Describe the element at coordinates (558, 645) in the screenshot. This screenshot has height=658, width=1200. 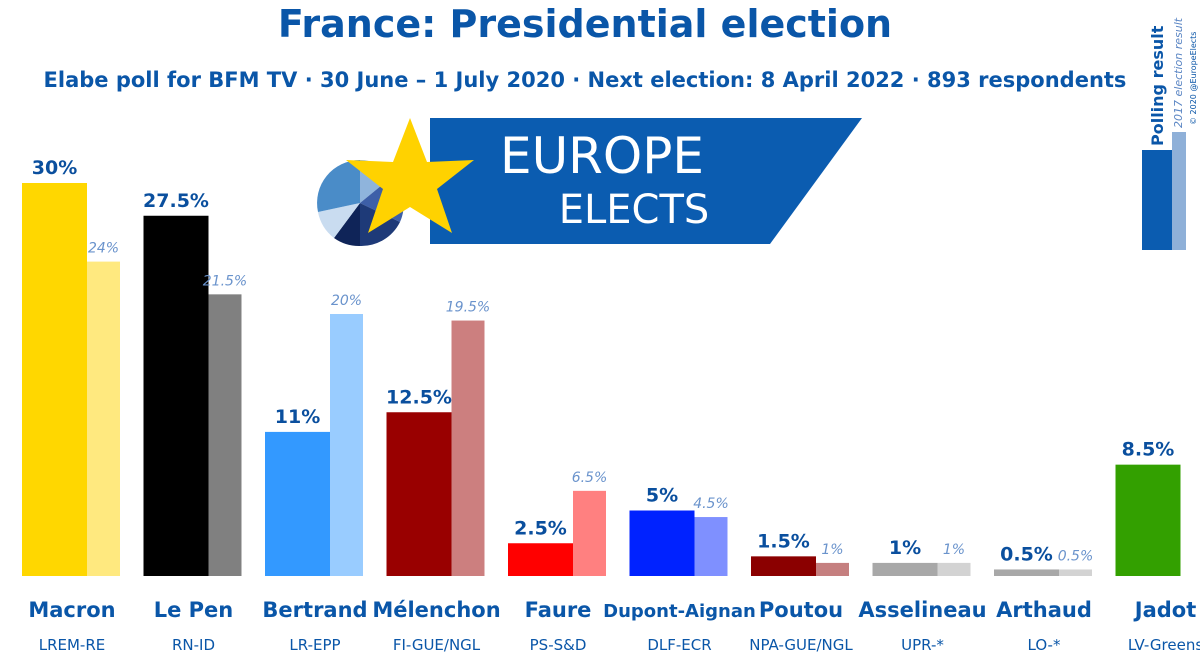
I see `party-label-4: PS-S&D` at that location.